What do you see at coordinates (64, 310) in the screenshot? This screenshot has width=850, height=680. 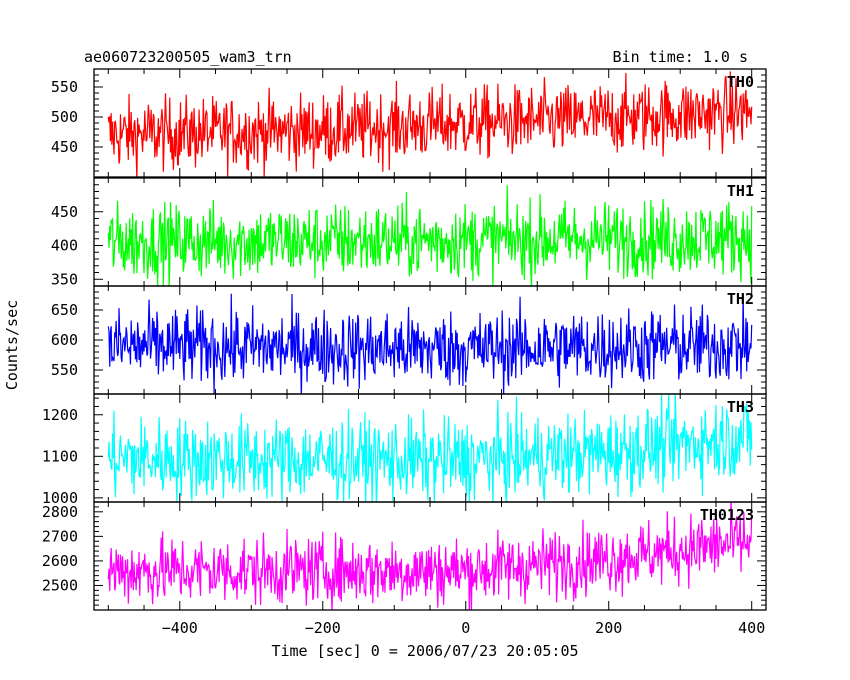 I see `y-tick-label: 650` at bounding box center [64, 310].